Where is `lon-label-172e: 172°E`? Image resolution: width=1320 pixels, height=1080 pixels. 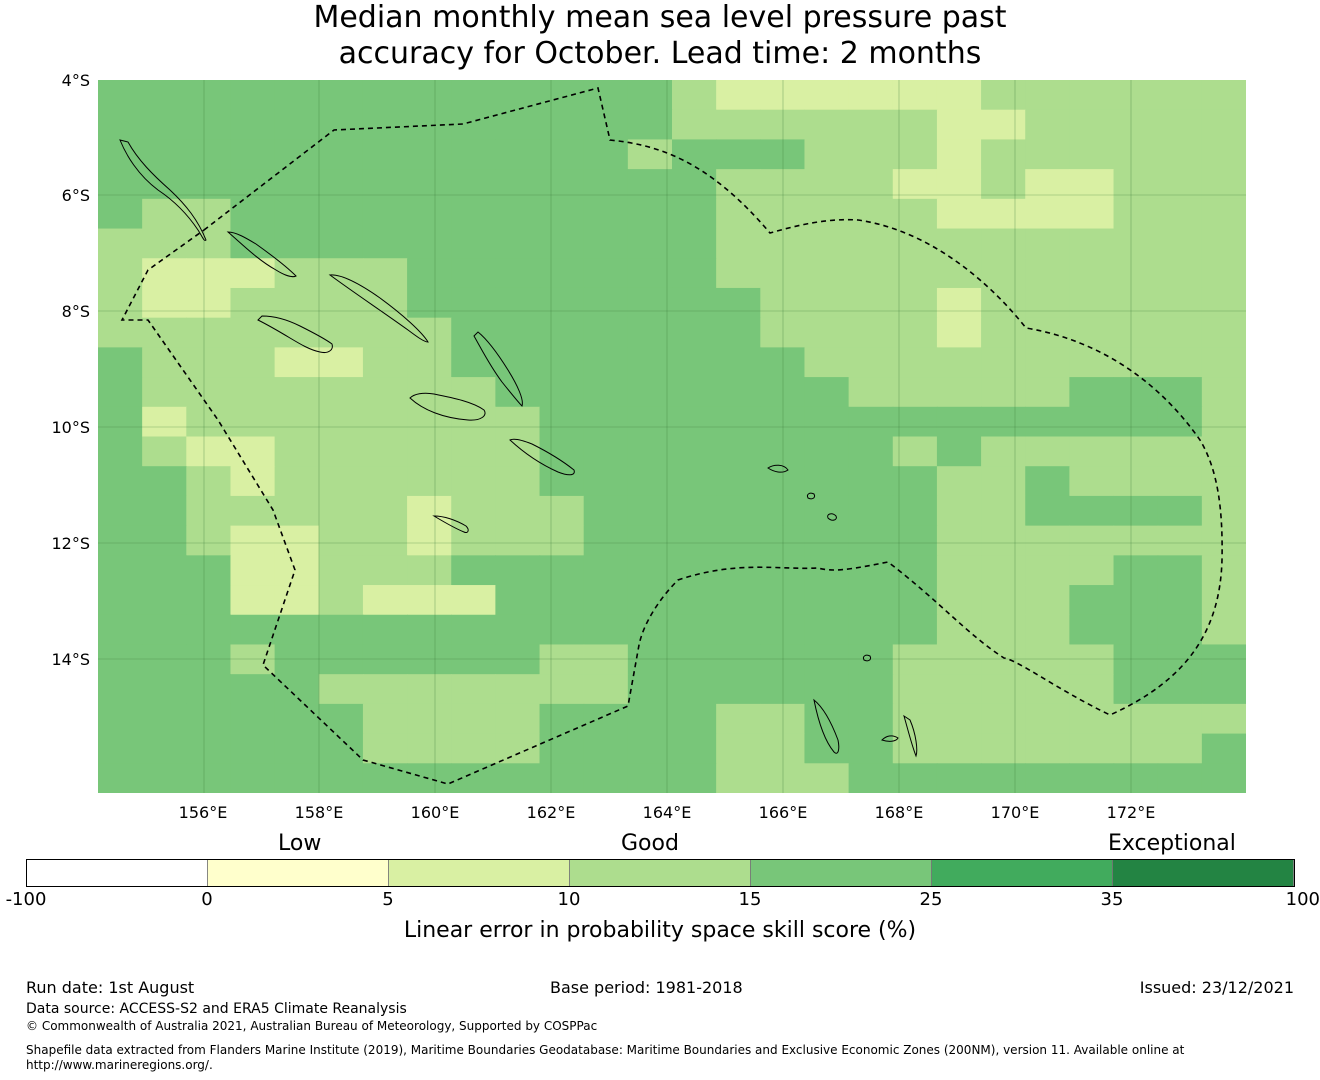
lon-label-172e: 172°E is located at coordinates (1131, 812).